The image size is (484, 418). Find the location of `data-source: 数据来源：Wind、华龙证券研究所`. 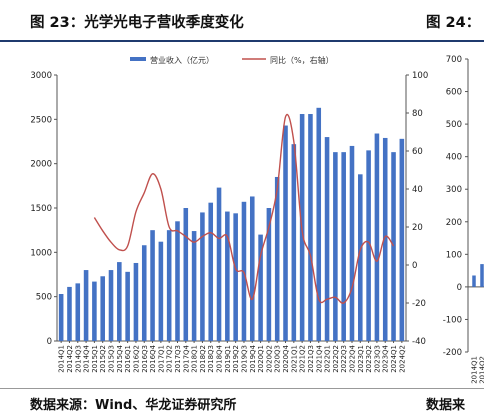

data-source: 数据来源：Wind、华龙证券研究所 is located at coordinates (133, 405).